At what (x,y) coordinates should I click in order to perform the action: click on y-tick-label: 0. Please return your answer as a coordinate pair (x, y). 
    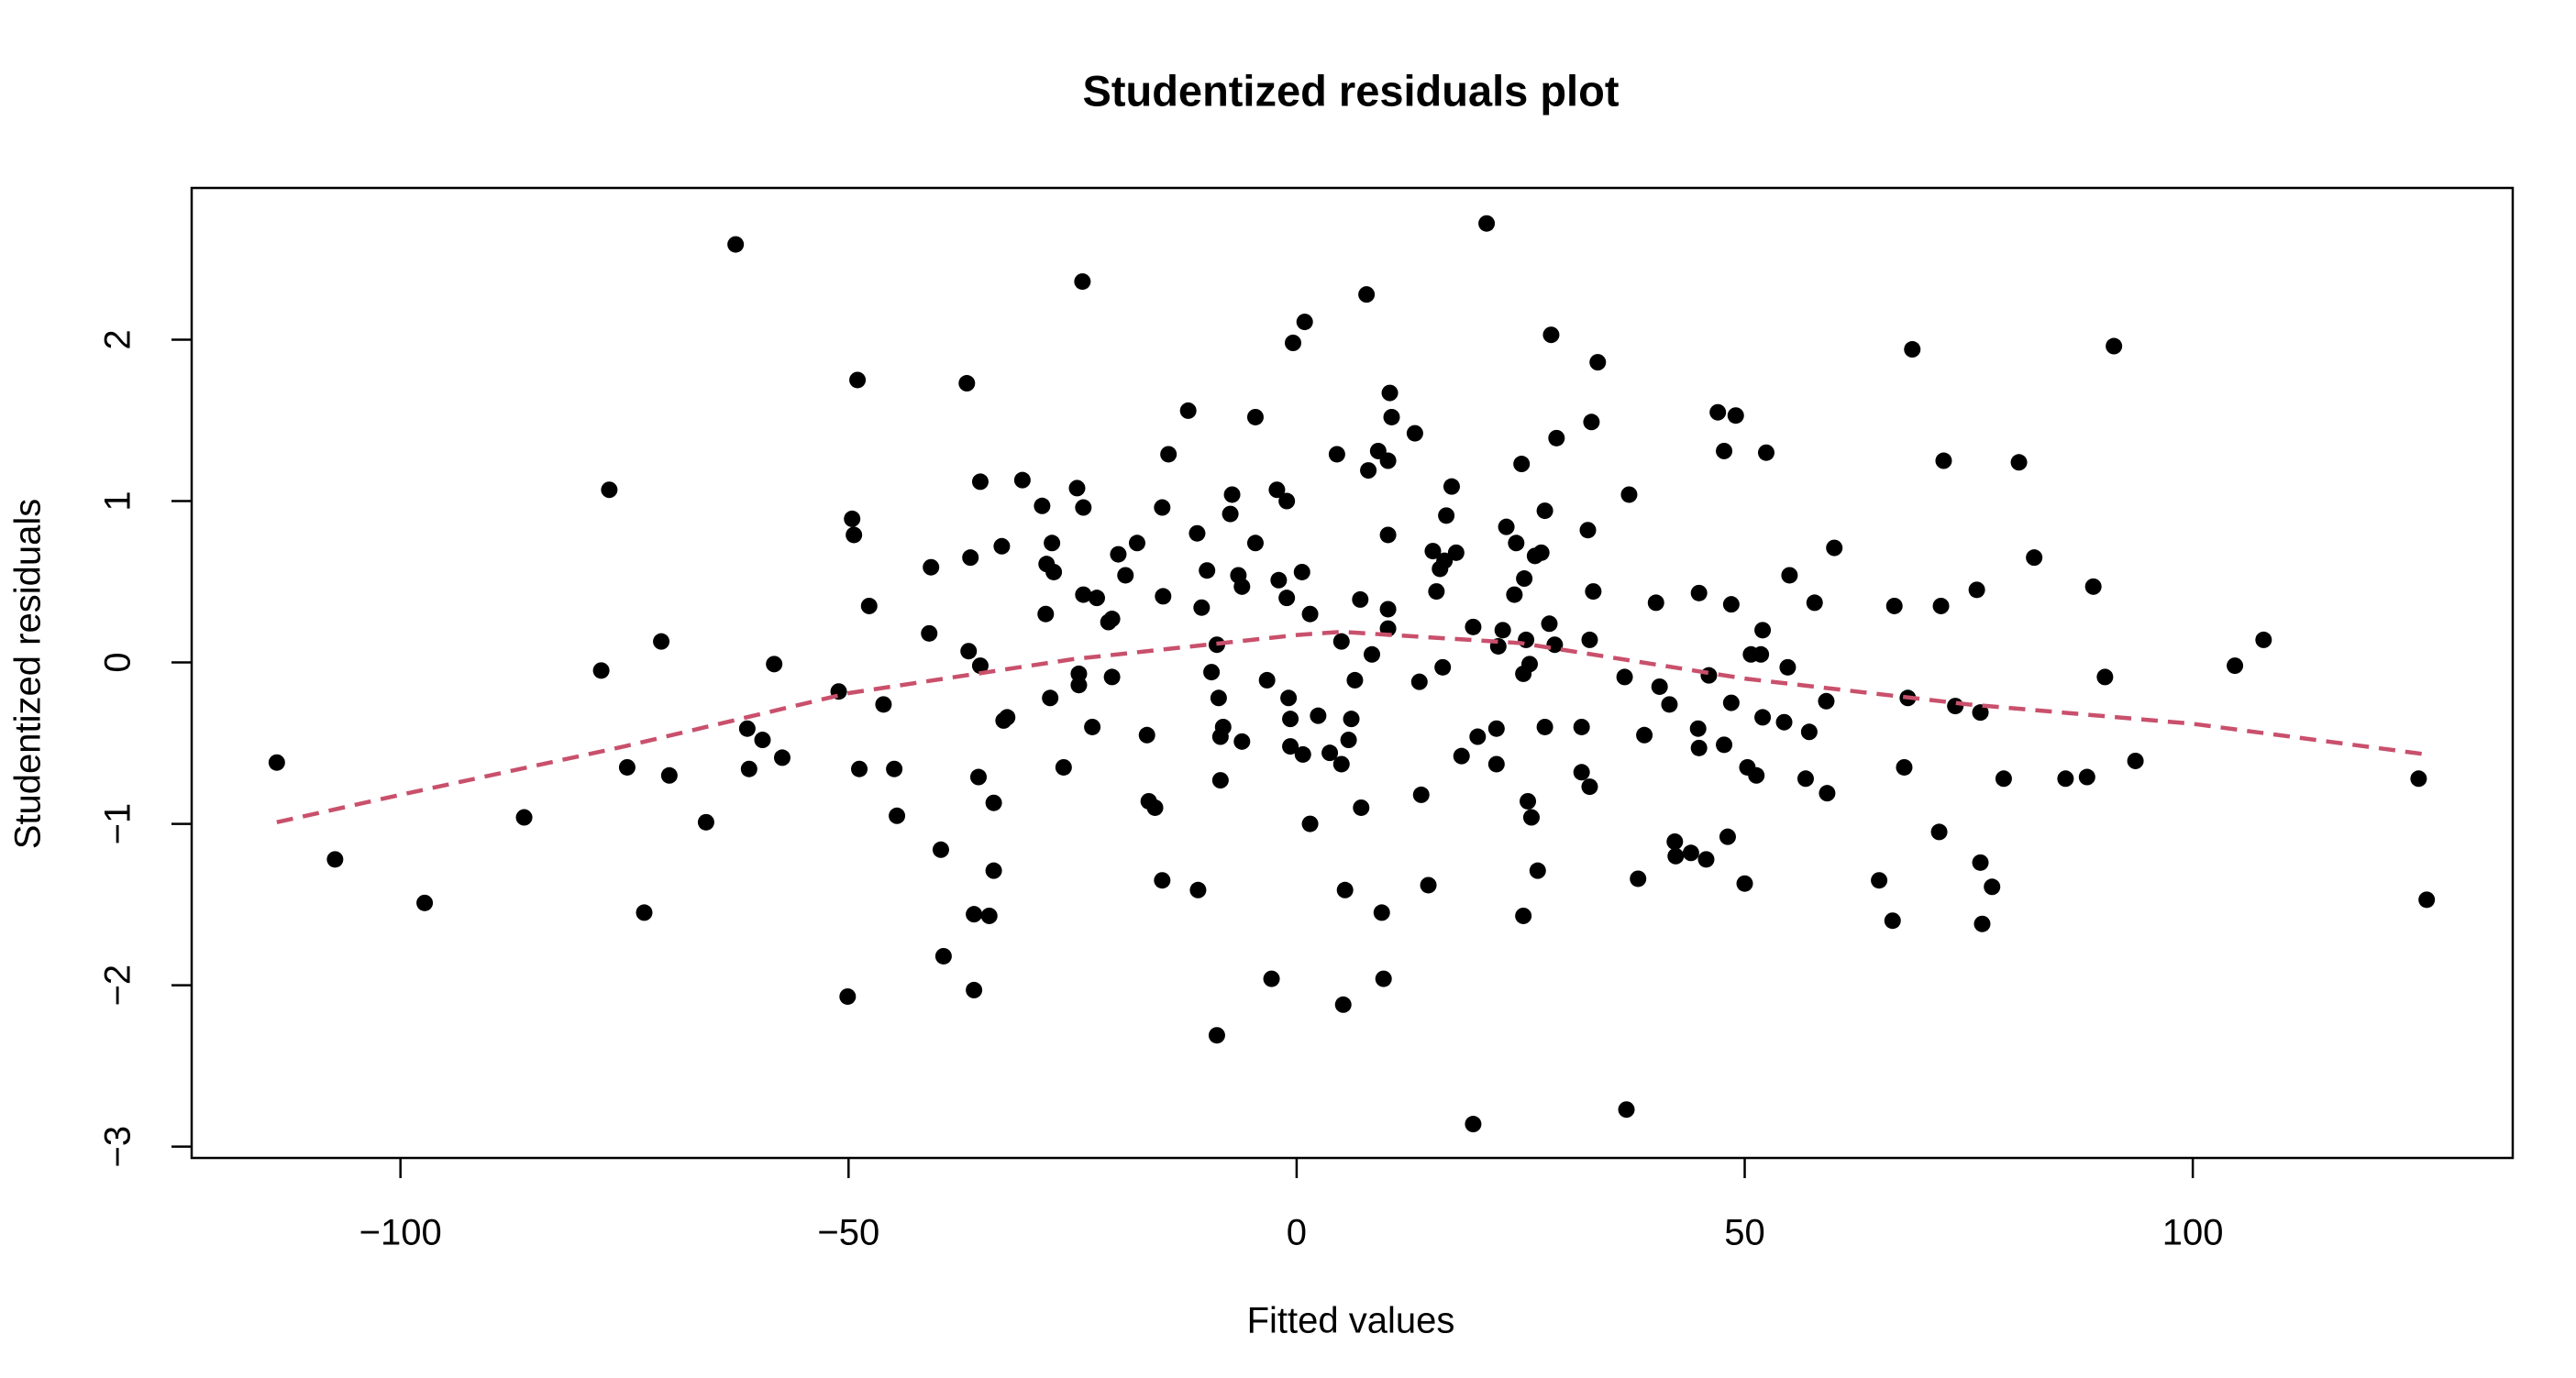
    Looking at the image, I should click on (118, 662).